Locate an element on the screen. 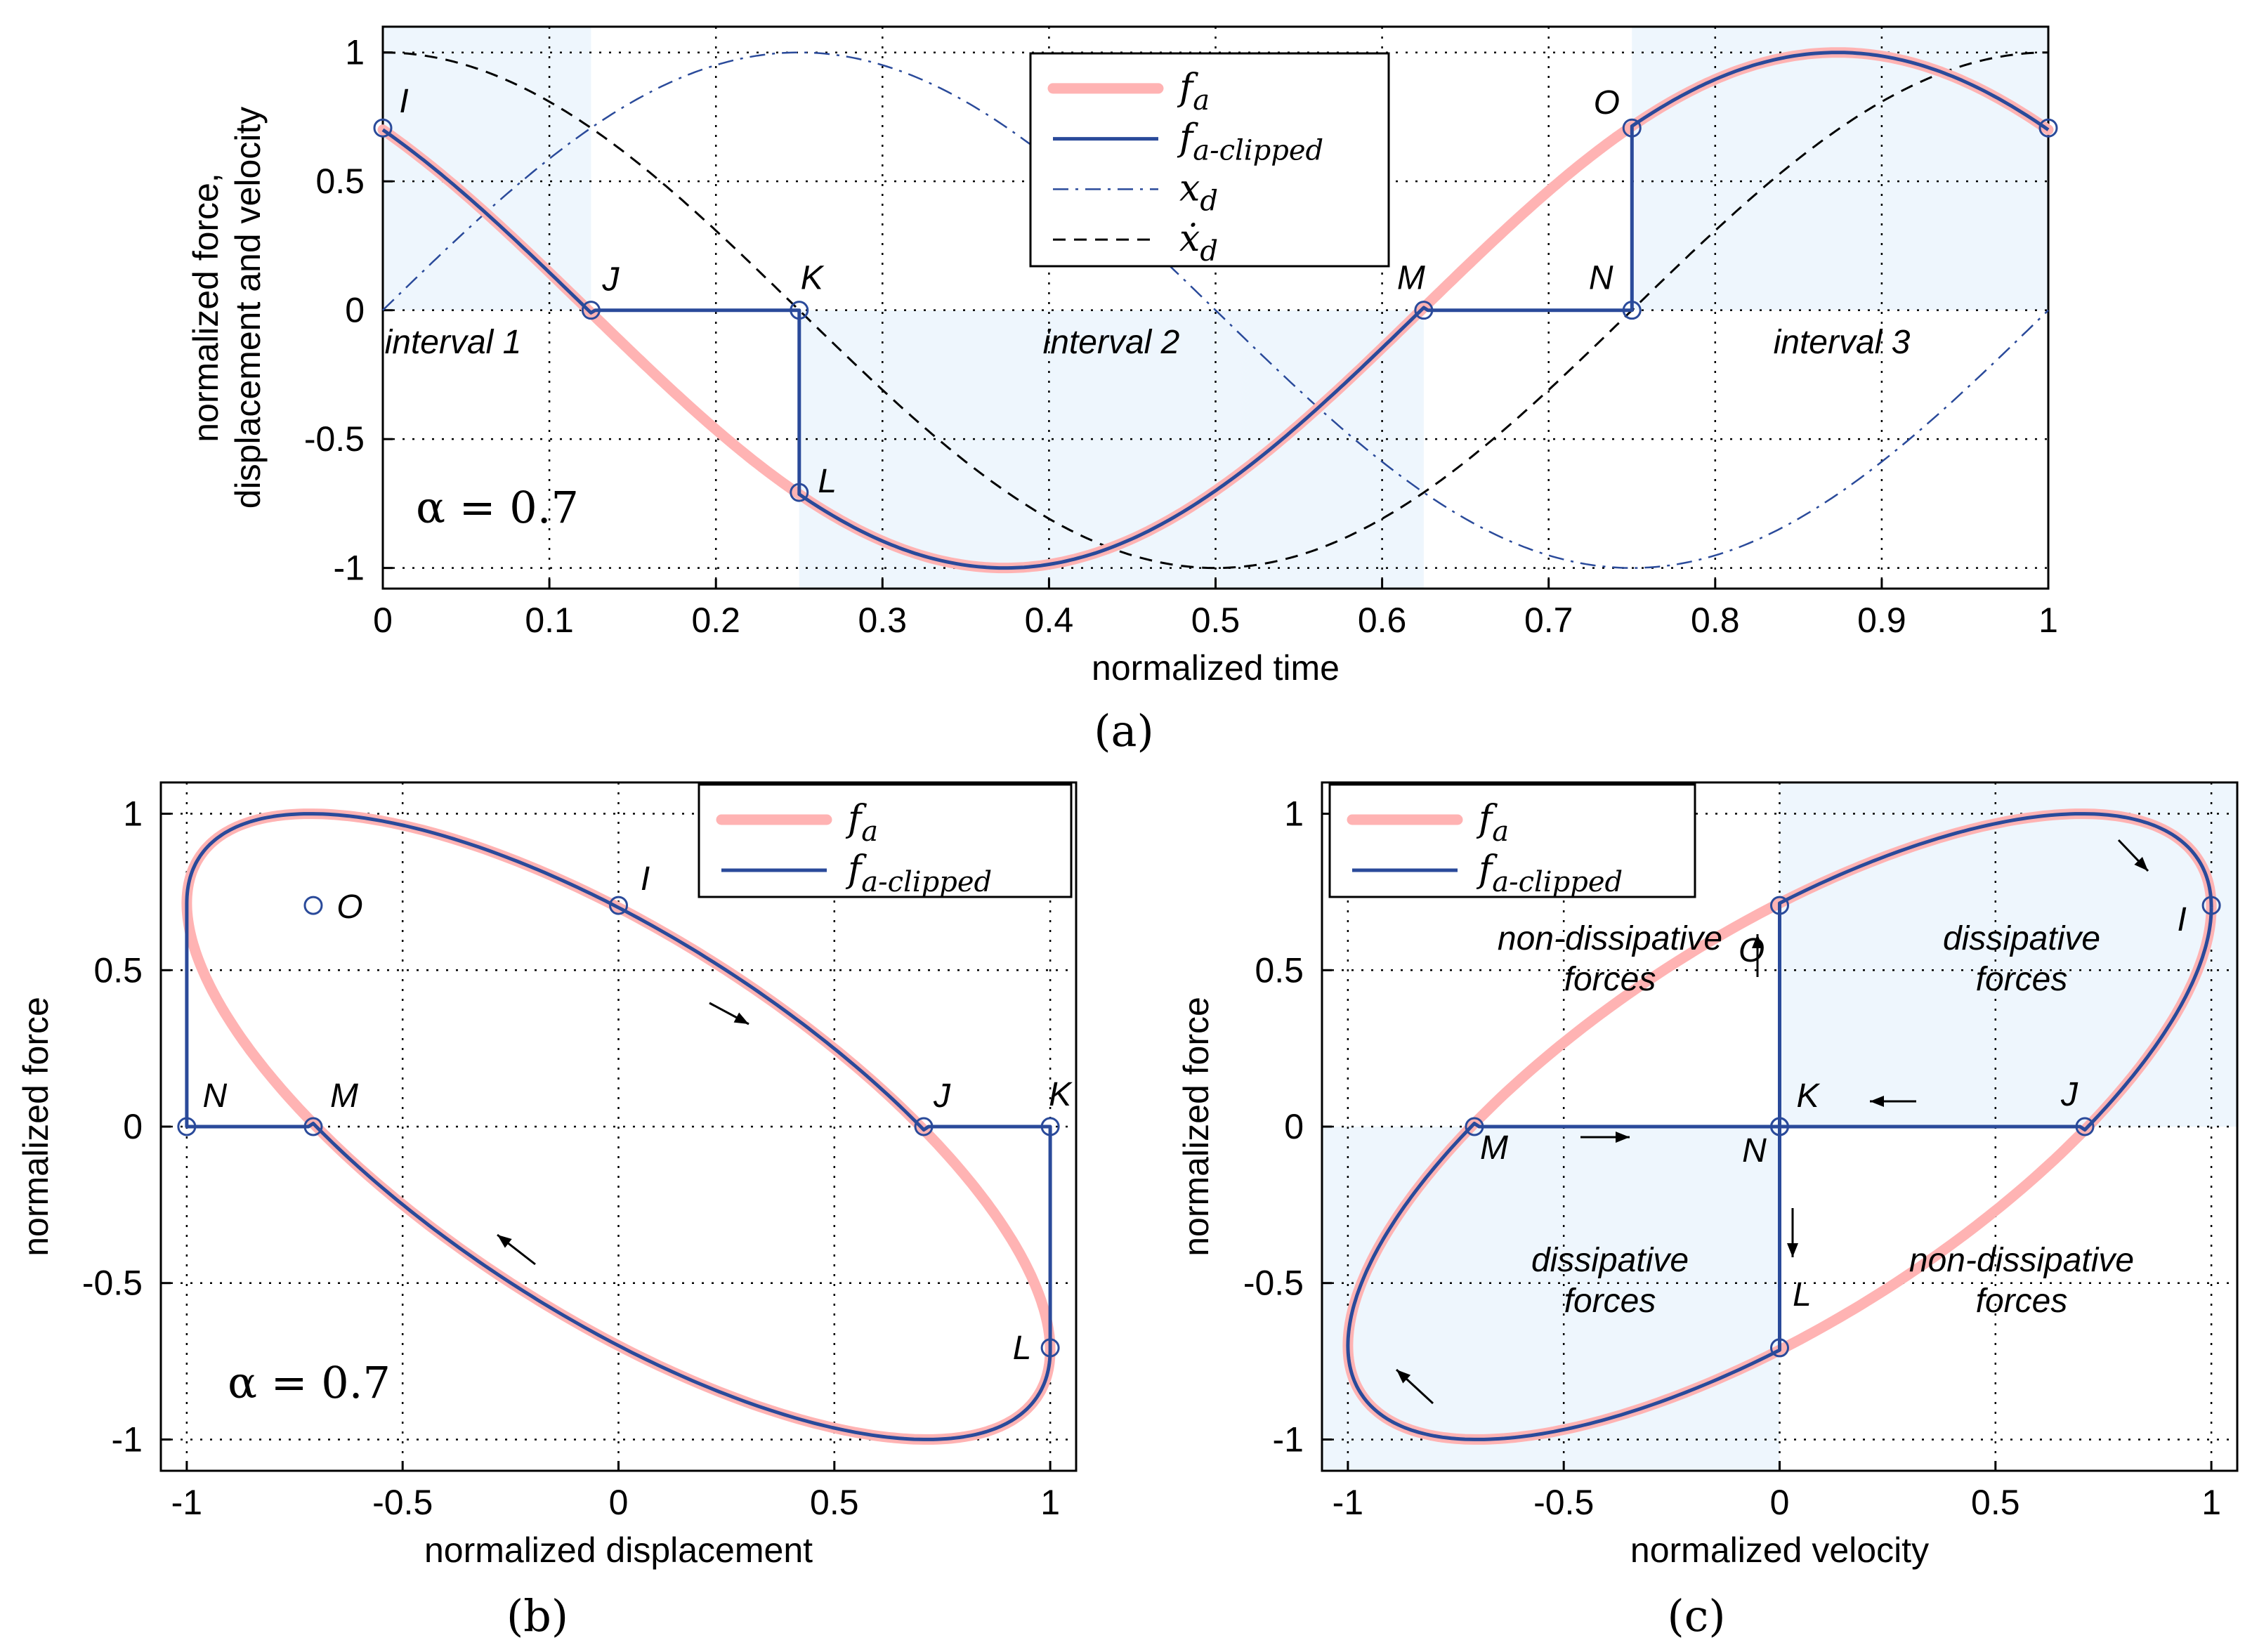  interval-label-2: interval 2 is located at coordinates (1111, 342).